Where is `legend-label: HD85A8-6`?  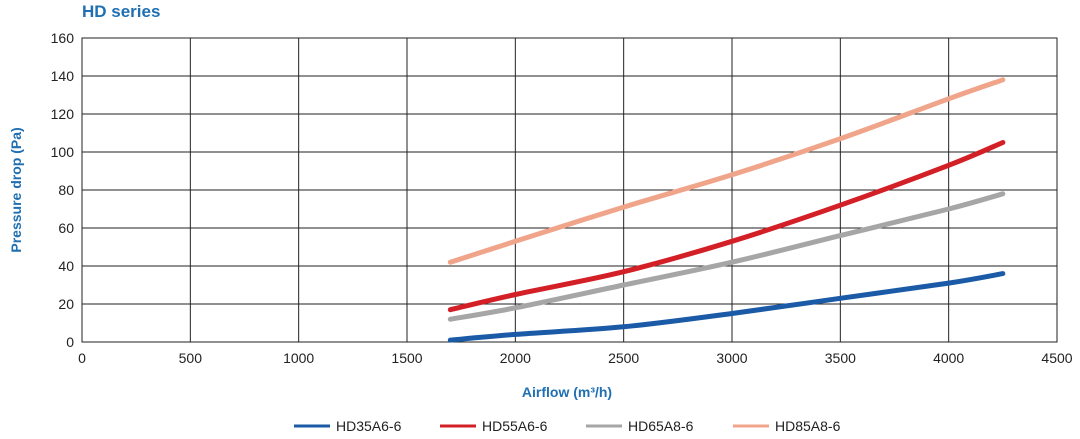 legend-label: HD85A8-6 is located at coordinates (808, 426).